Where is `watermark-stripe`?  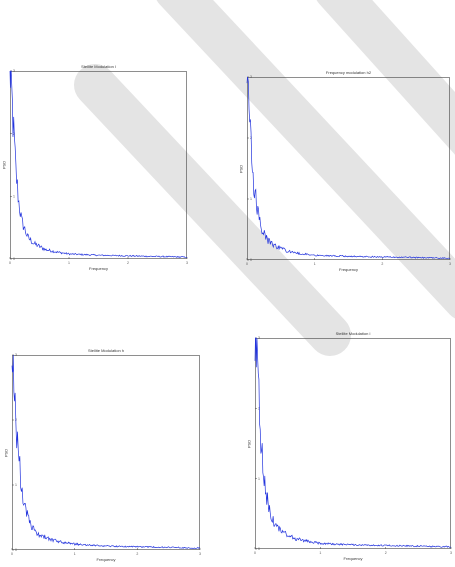 watermark-stripe is located at coordinates (385, 77).